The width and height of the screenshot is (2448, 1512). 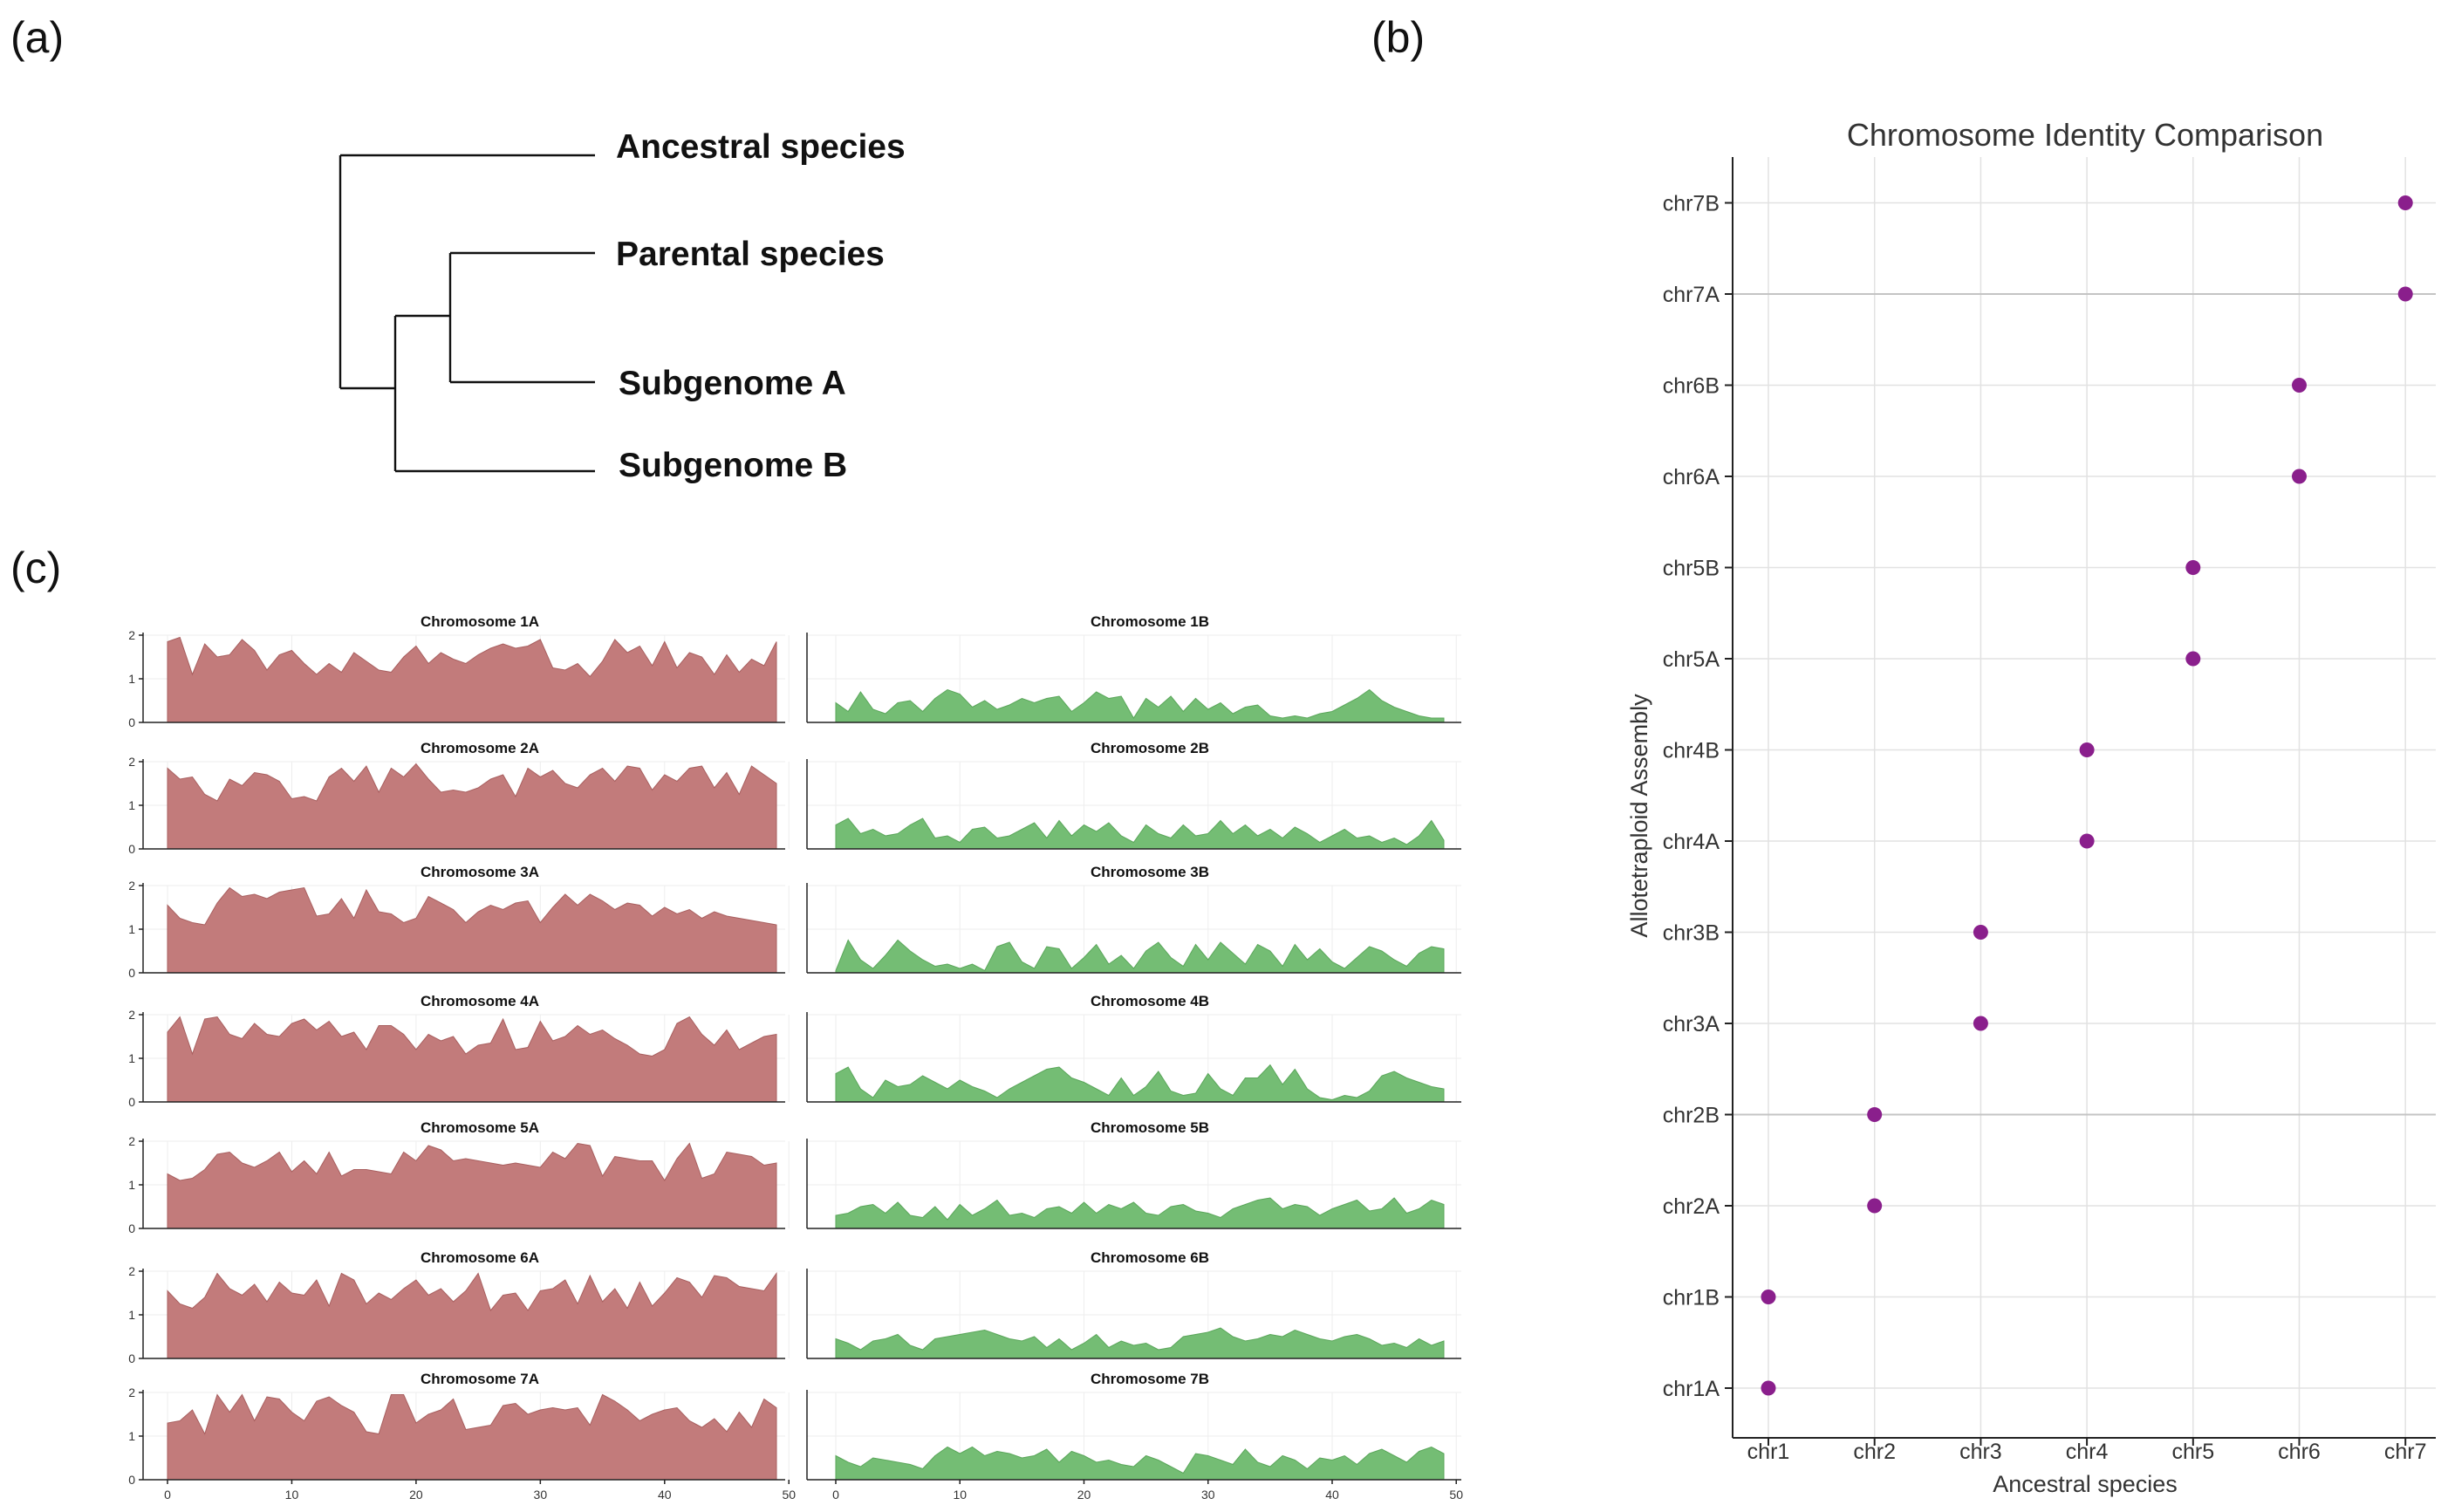 I want to click on tree-branches, so click(x=466, y=314).